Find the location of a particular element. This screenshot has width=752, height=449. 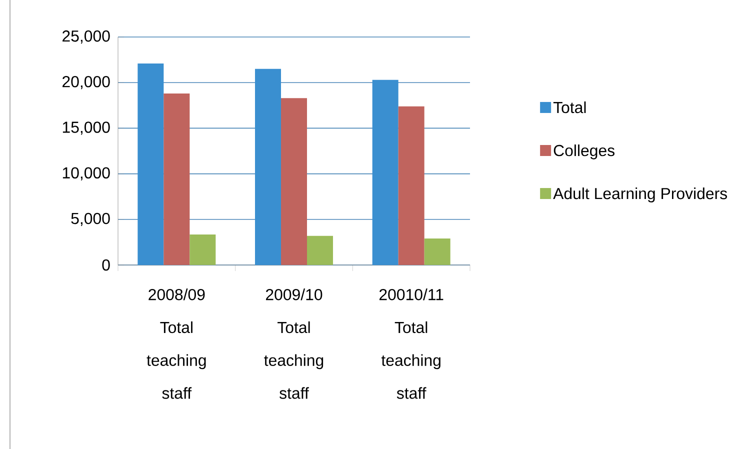

y-tick-label: 15,000 is located at coordinates (86, 128).